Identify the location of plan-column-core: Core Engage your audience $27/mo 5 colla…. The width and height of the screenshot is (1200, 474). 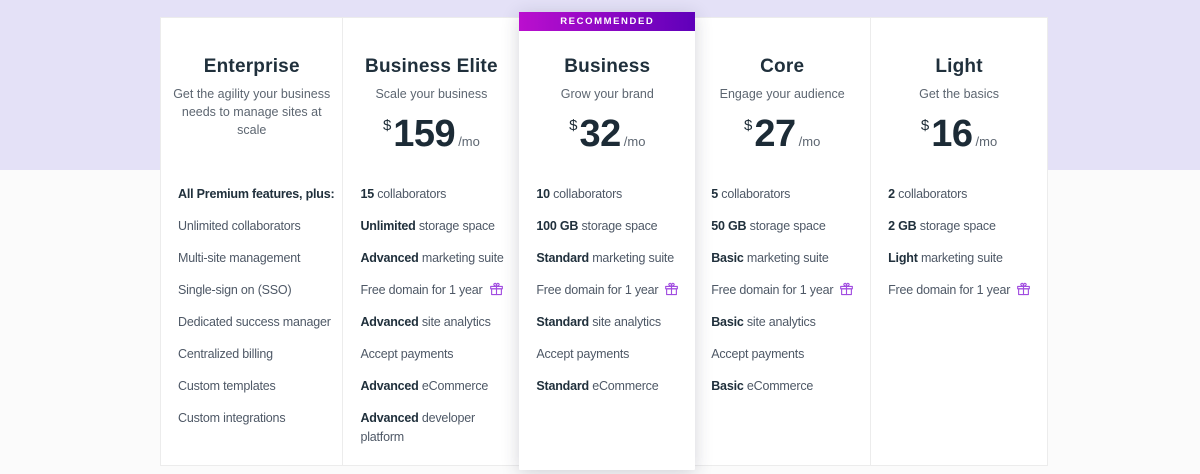
(783, 241).